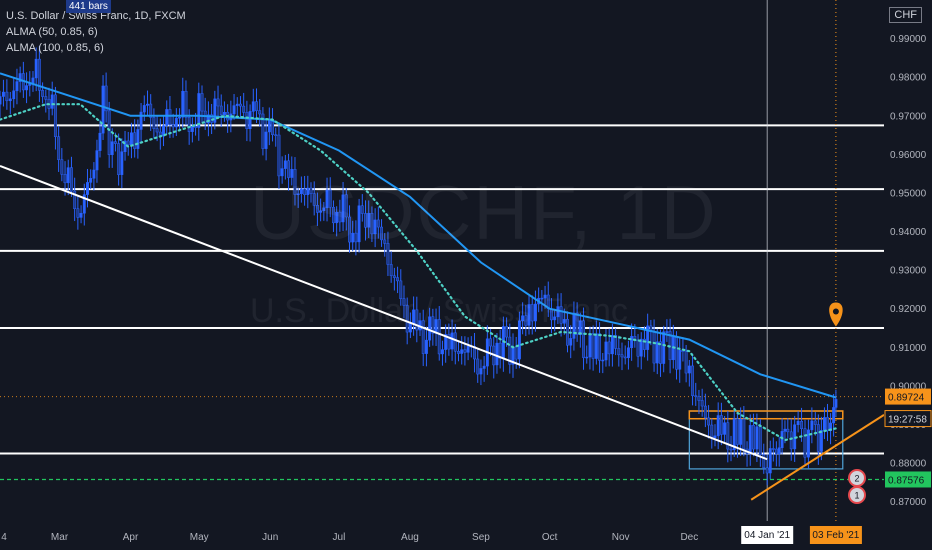 This screenshot has height=550, width=932. I want to click on indicator-alma-50: ALMA (50, 0.85, 6), so click(96, 32).